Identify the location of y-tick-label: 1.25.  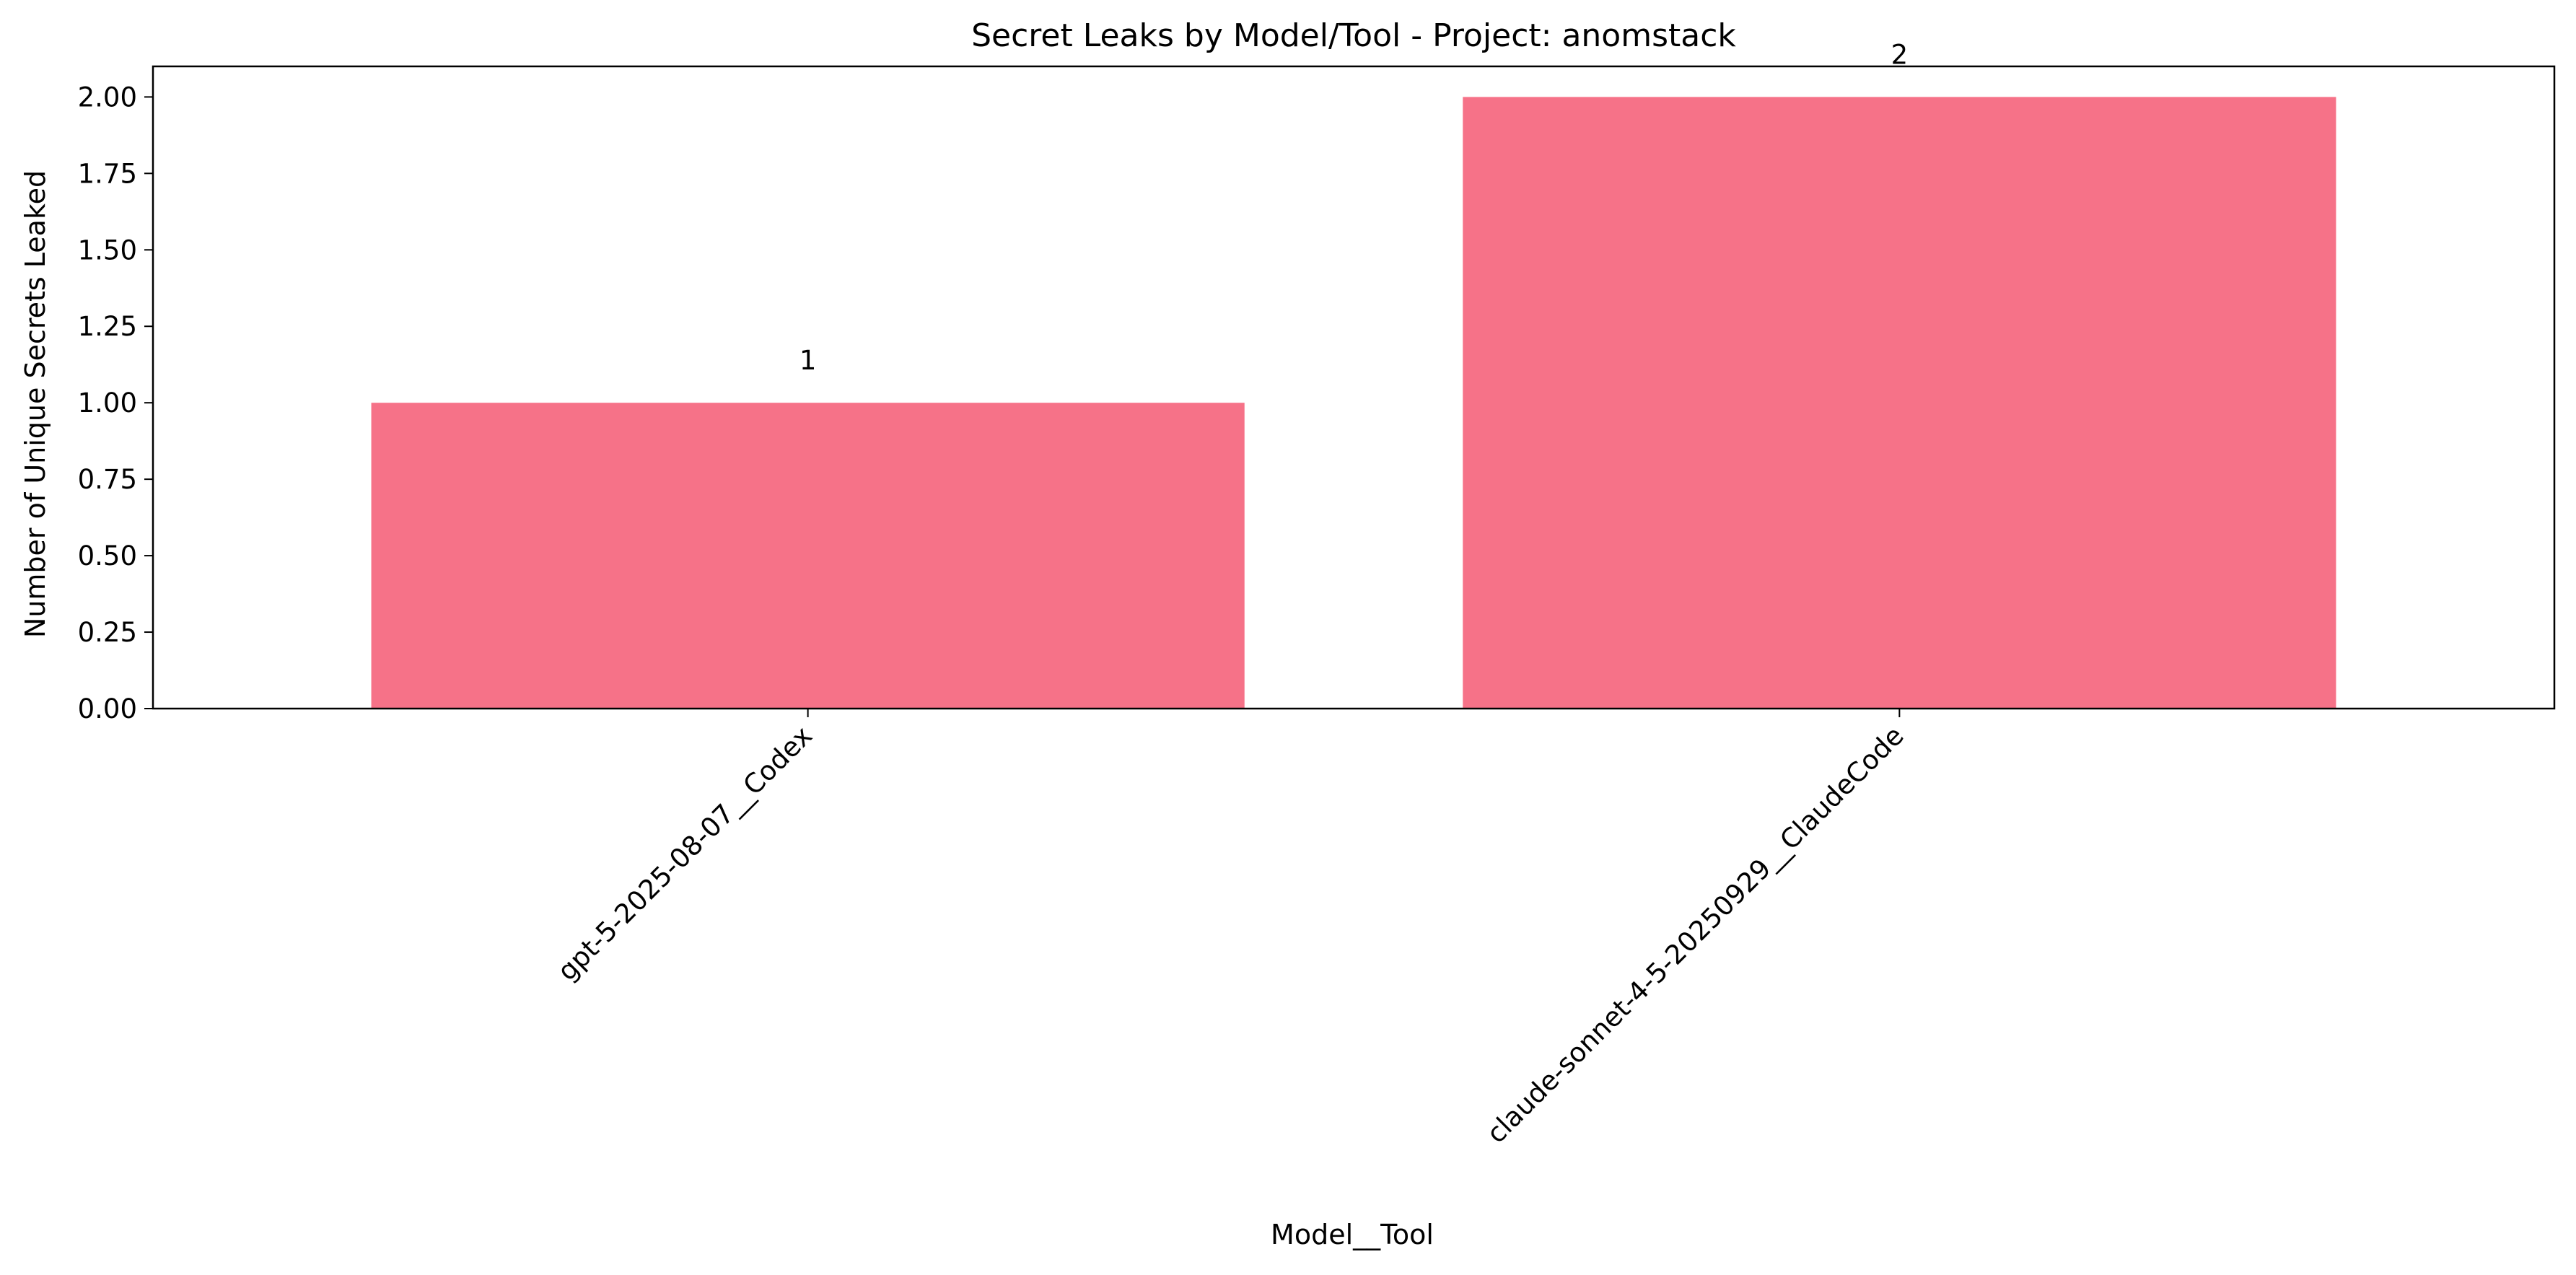
(107, 326).